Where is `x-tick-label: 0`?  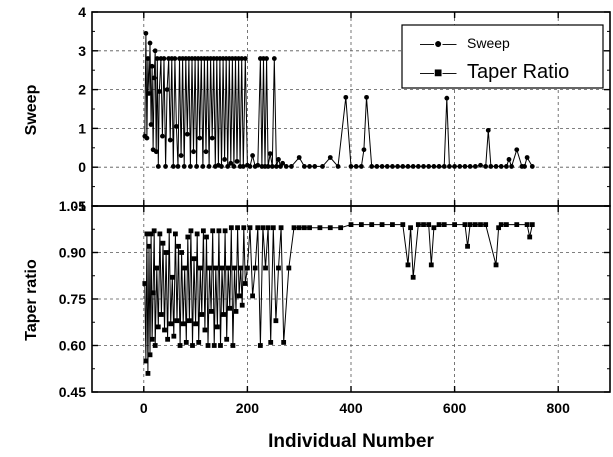 x-tick-label: 0 is located at coordinates (144, 408).